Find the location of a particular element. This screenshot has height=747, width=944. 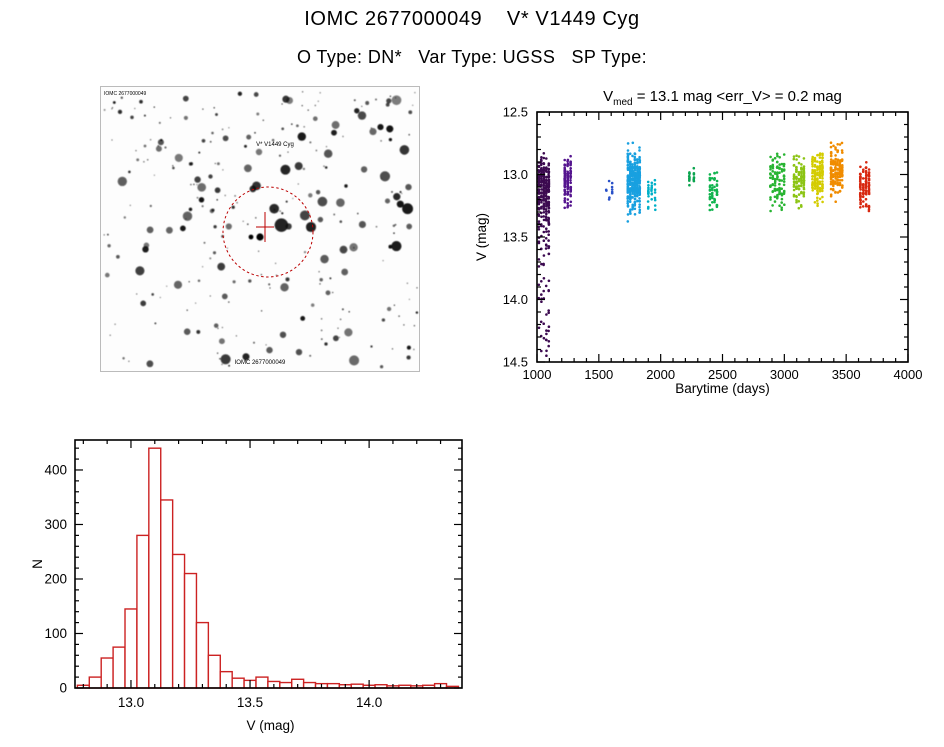

plot-frame is located at coordinates (722, 237).